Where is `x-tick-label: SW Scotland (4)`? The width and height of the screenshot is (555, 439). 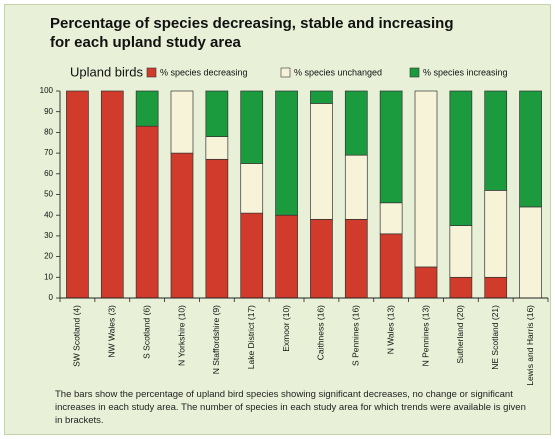
x-tick-label: SW Scotland (4) is located at coordinates (77, 336).